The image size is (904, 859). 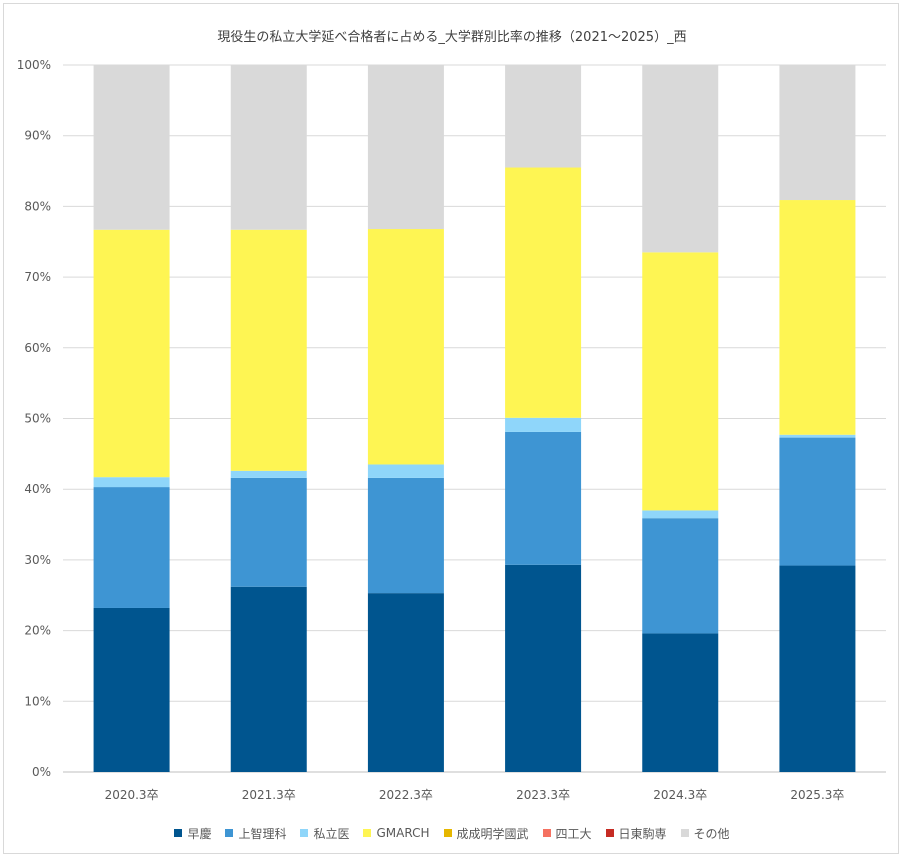 What do you see at coordinates (199, 833) in the screenshot?
I see `legend-label: 早慶` at bounding box center [199, 833].